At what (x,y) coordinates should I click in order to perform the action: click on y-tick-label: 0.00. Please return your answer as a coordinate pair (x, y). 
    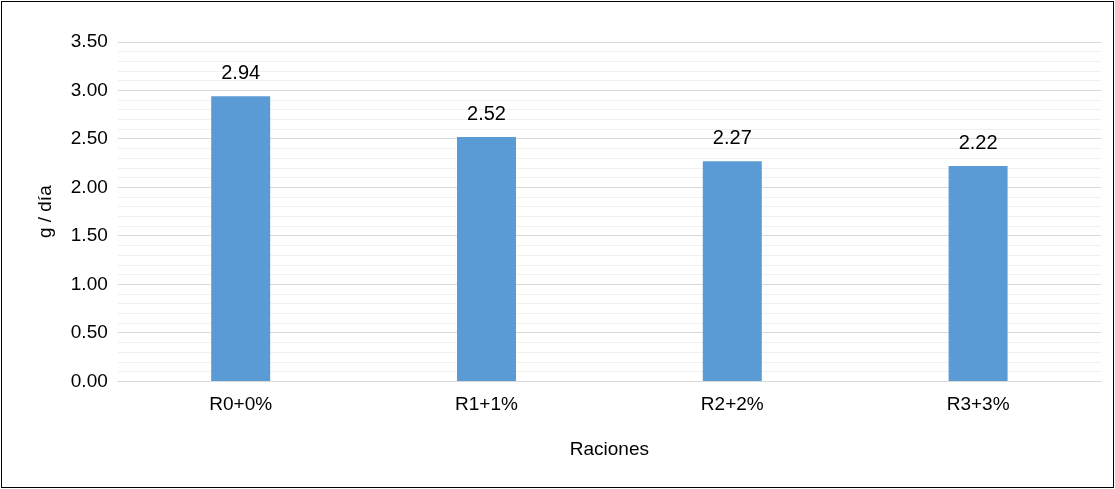
    Looking at the image, I should click on (89, 380).